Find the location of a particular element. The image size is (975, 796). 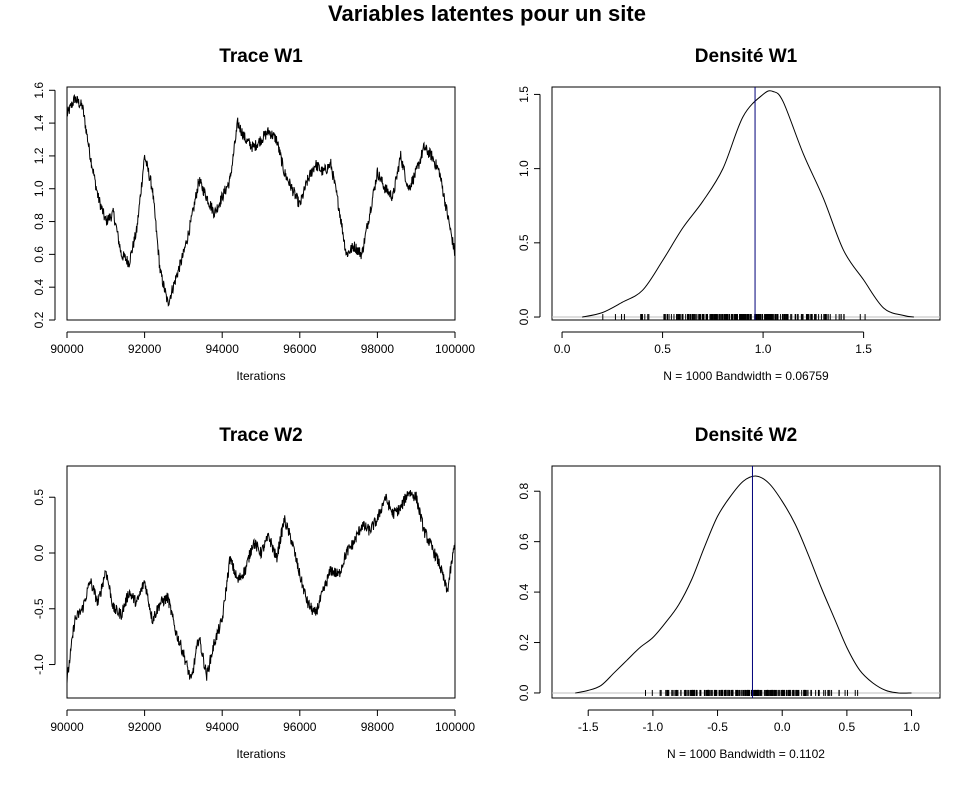

x-tick-label: -1.5 is located at coordinates (588, 727).